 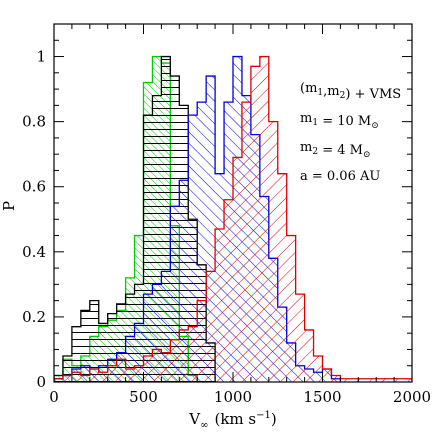 I want to click on x-tick-label: 2000, so click(x=412, y=397).